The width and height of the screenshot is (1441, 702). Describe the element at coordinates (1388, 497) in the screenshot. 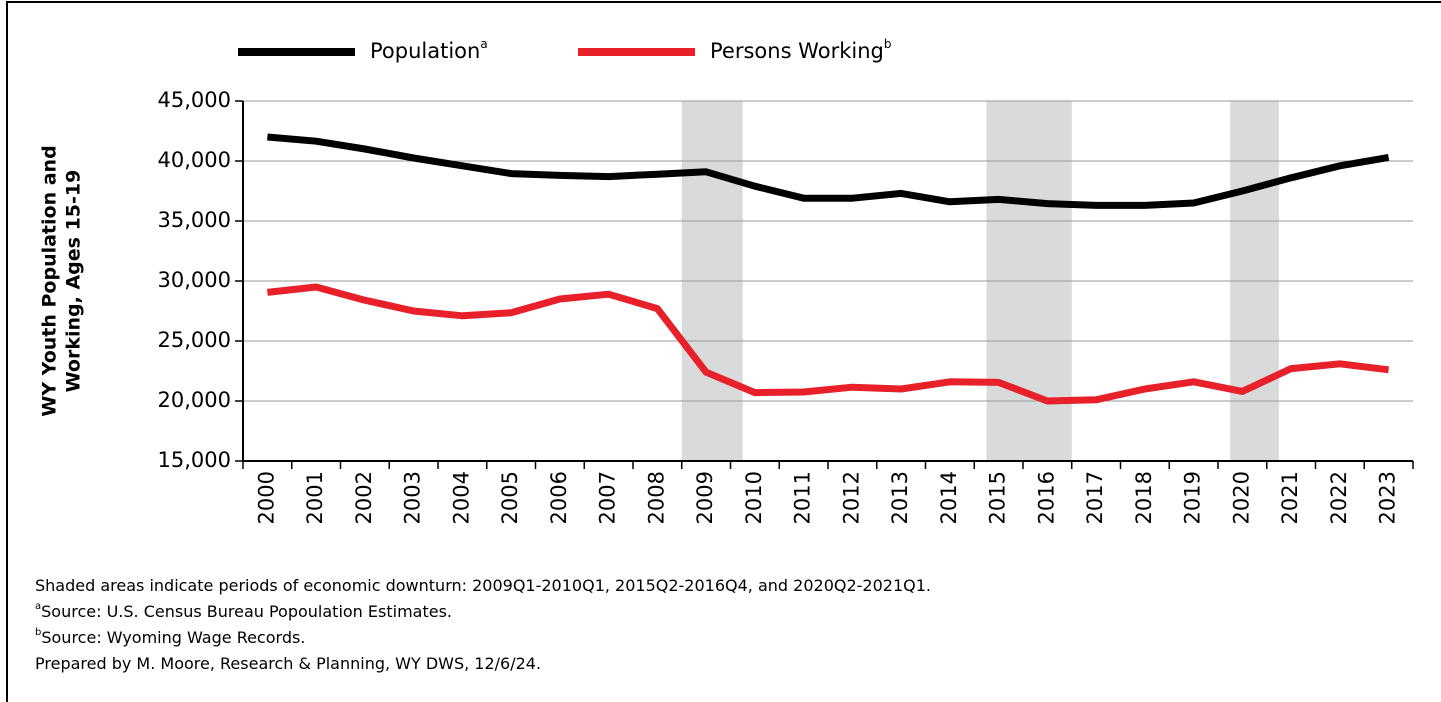

I see `x-tick-label: 2023` at that location.